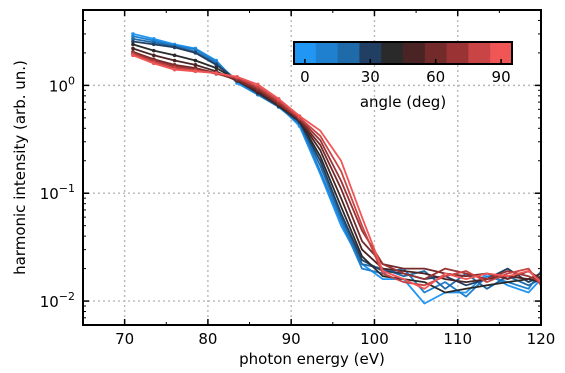  What do you see at coordinates (305, 77) in the screenshot?
I see `colorbar-tick-label: 0` at bounding box center [305, 77].